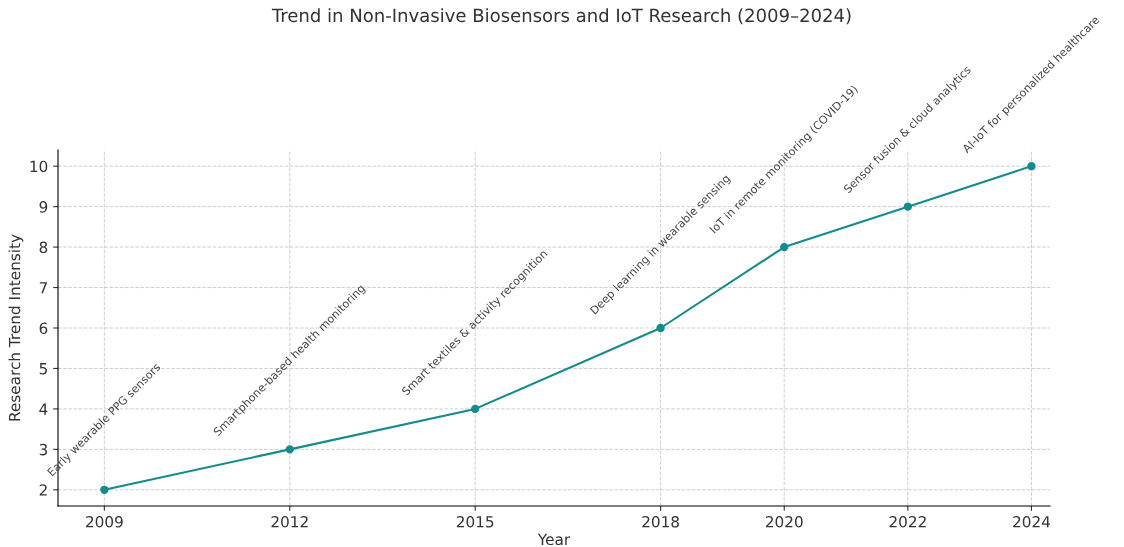  I want to click on x-axis-title: Year, so click(554, 539).